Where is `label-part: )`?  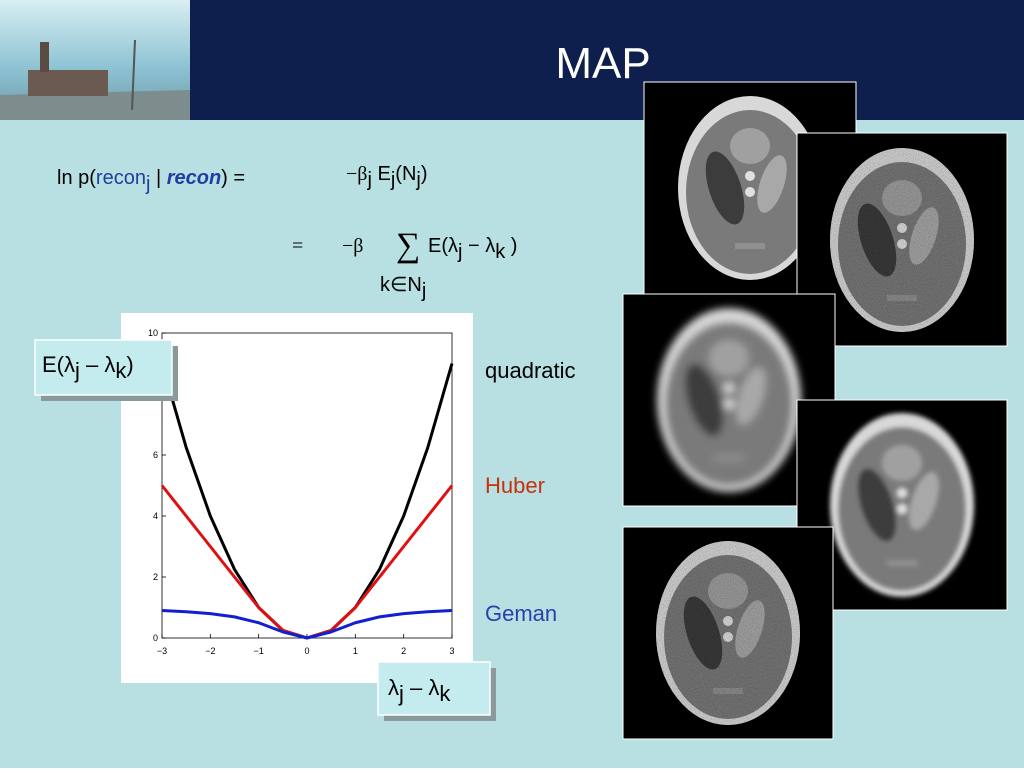
label-part: ) is located at coordinates (129, 364).